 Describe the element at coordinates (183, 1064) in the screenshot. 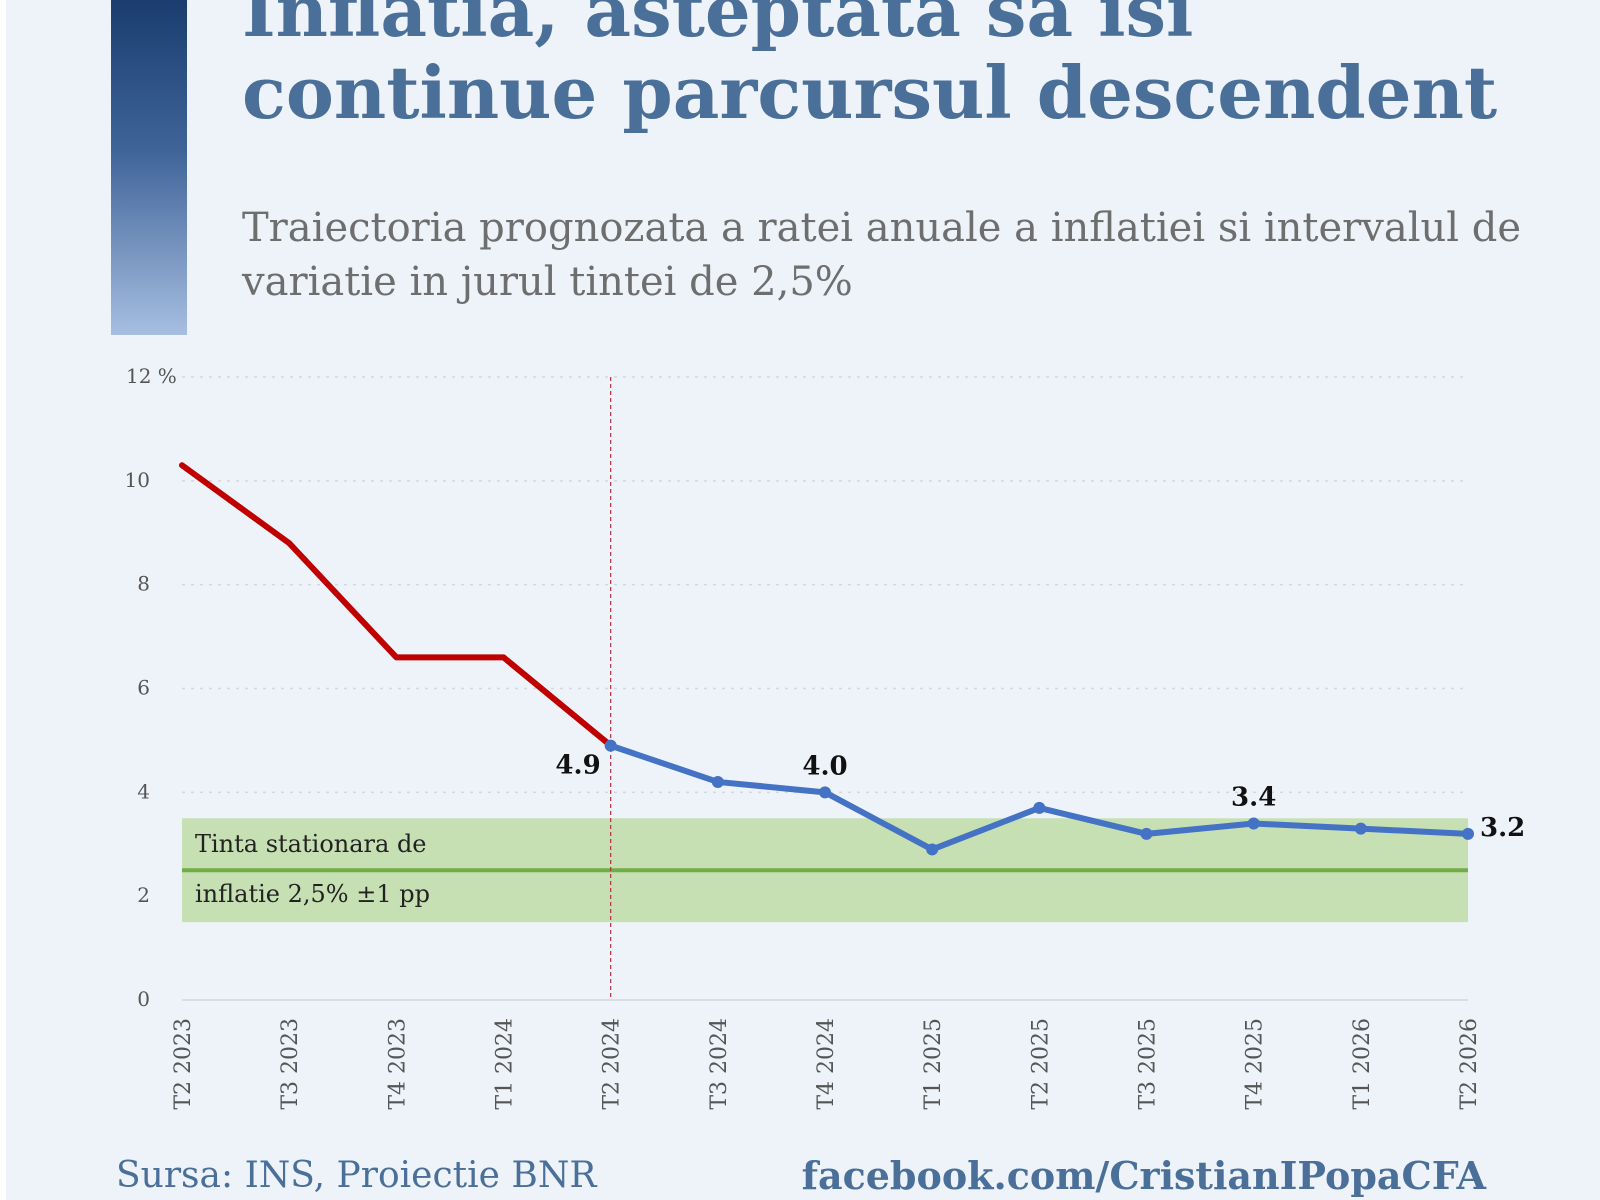

I see `x-tick-label: T2 2023` at that location.